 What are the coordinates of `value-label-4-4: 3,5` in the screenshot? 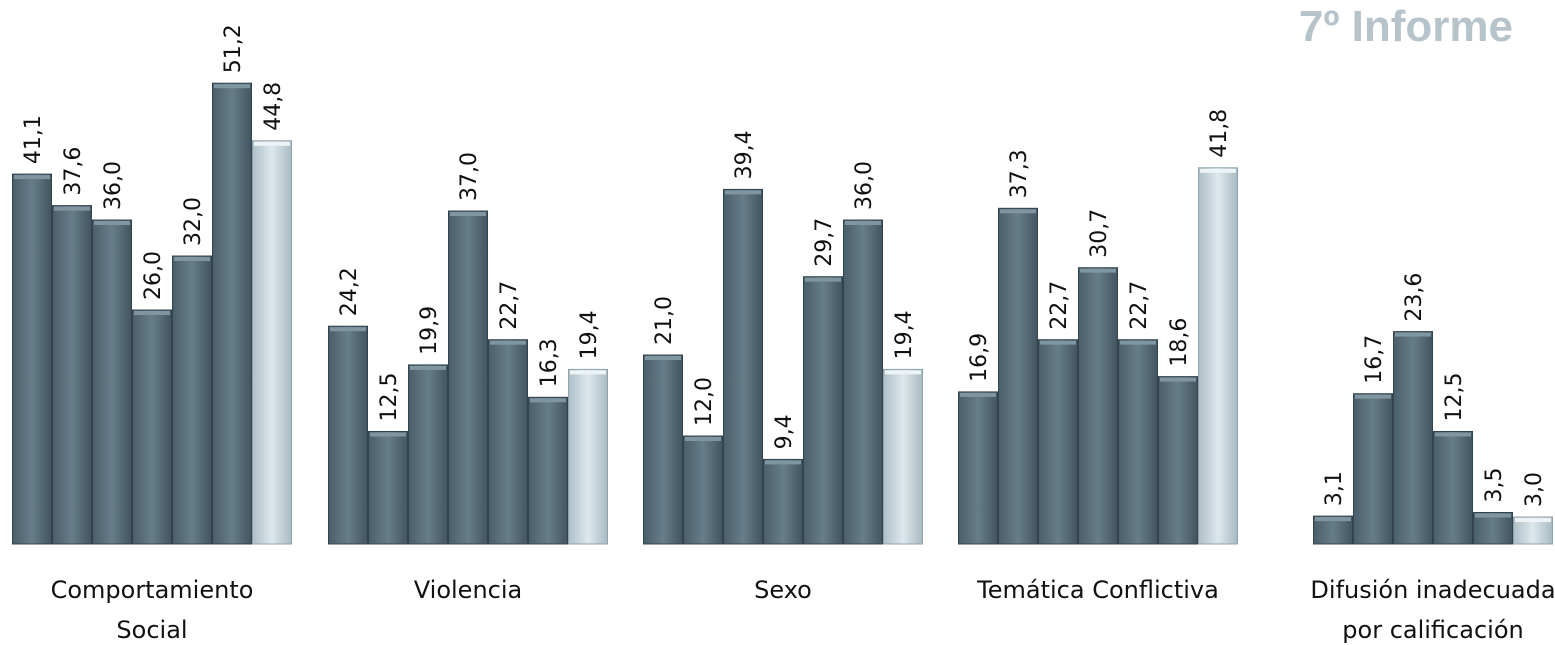 It's located at (1494, 485).